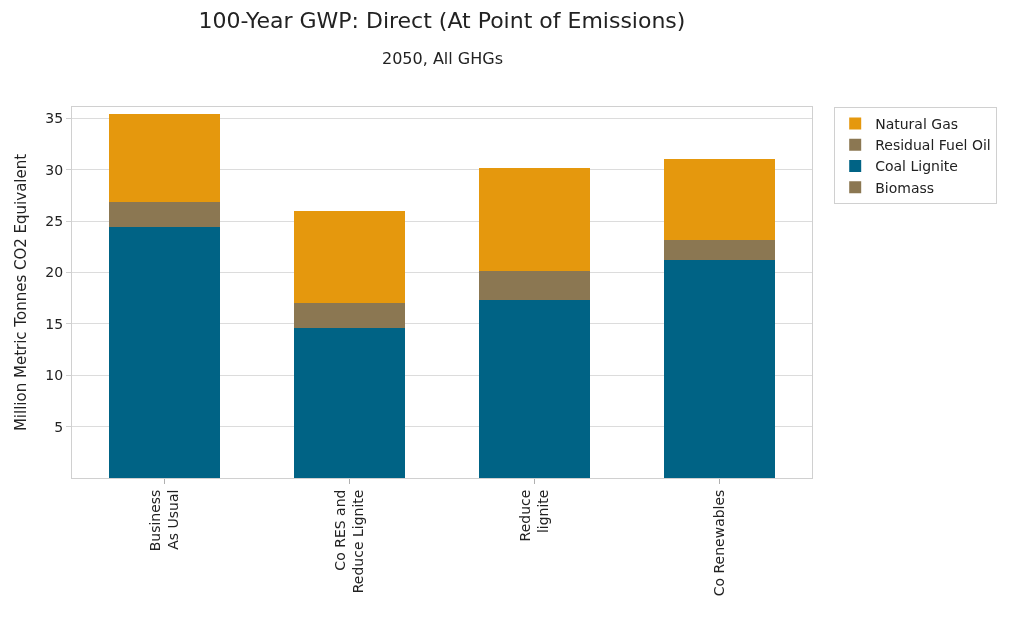 The image size is (1012, 617). Describe the element at coordinates (54, 118) in the screenshot. I see `y-tick-label: 35` at that location.